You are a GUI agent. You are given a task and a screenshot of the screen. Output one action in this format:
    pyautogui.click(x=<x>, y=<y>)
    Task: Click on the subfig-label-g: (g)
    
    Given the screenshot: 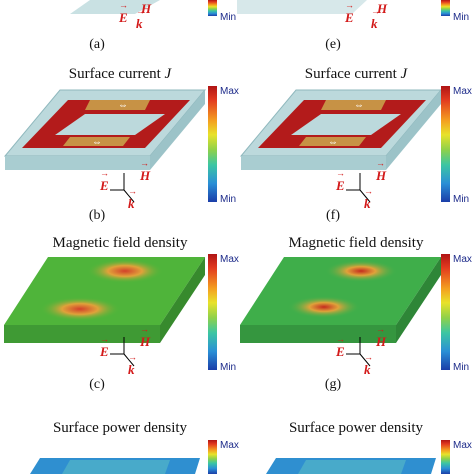 What is the action you would take?
    pyautogui.click(x=333, y=384)
    